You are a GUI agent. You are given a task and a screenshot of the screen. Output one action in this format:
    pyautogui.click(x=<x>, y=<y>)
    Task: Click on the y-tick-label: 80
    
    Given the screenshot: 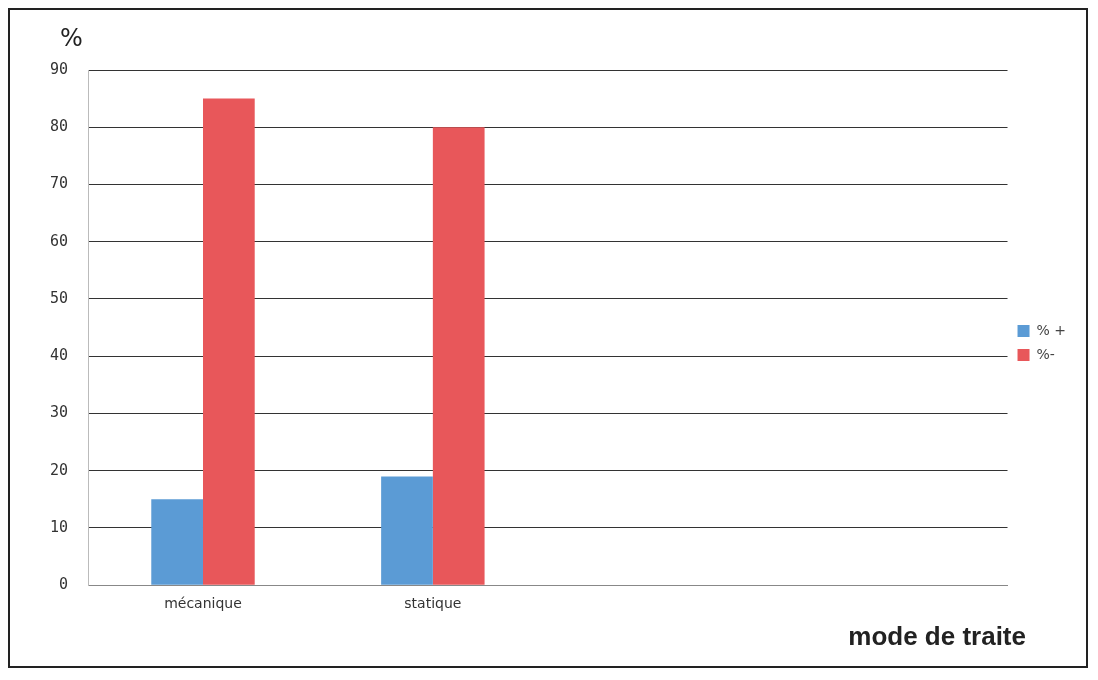 What is the action you would take?
    pyautogui.click(x=59, y=126)
    